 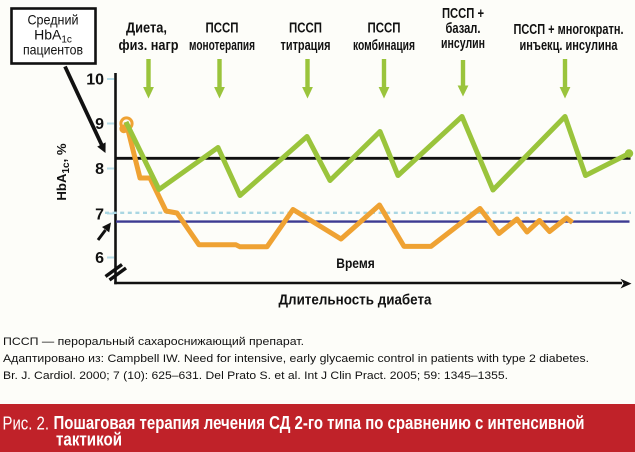 What do you see at coordinates (99, 169) in the screenshot?
I see `svg-text: 8` at bounding box center [99, 169].